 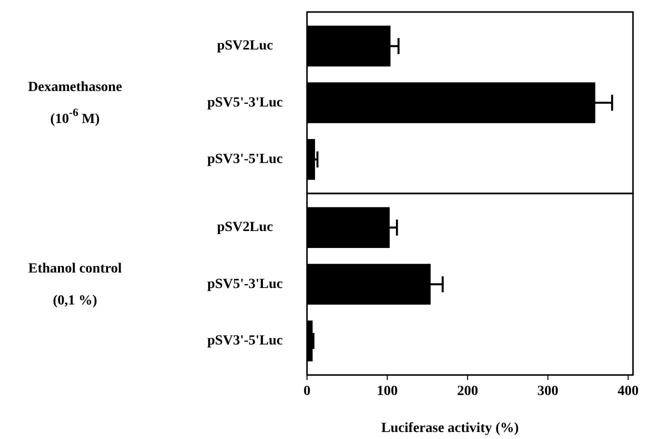 I want to click on x-tick-label: 100, so click(x=387, y=391).